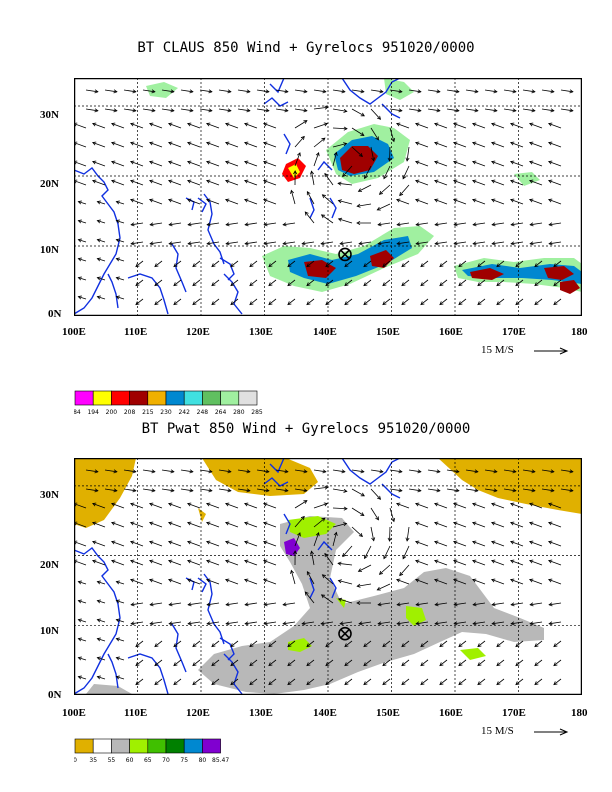 This screenshot has height=792, width=612. I want to click on gyre-marker-circle, so click(345, 254).